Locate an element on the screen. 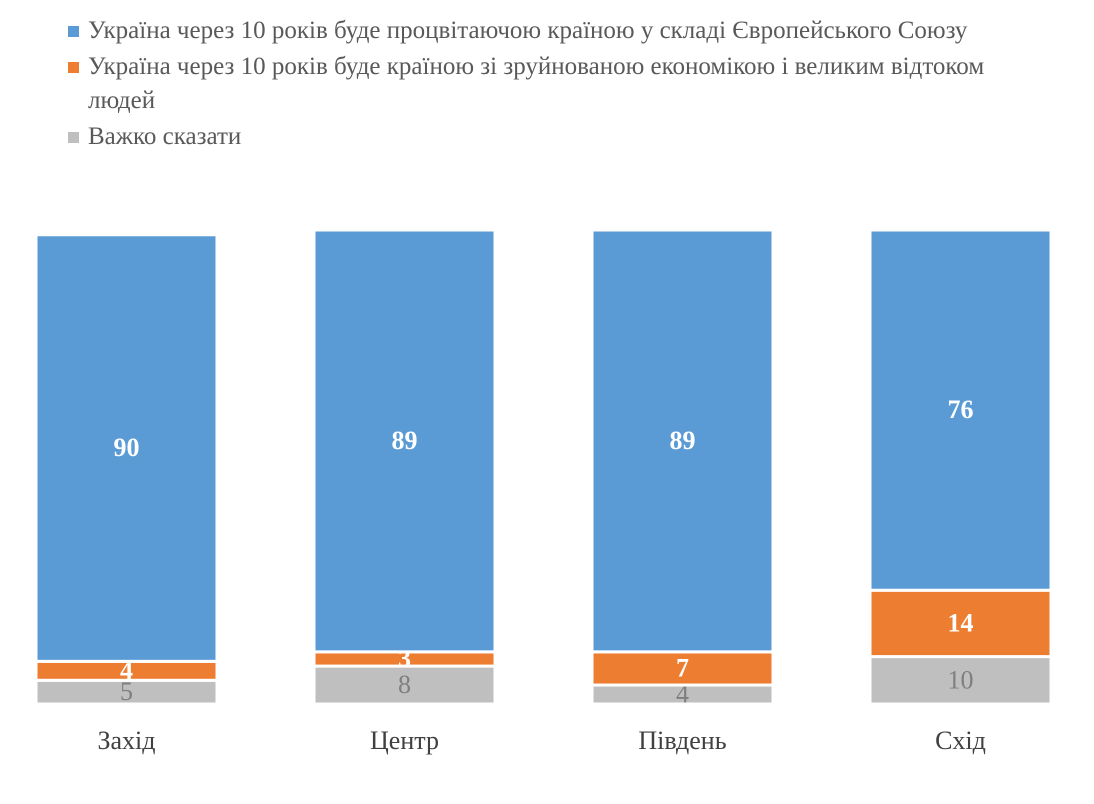  data-label: 14 is located at coordinates (961, 622).